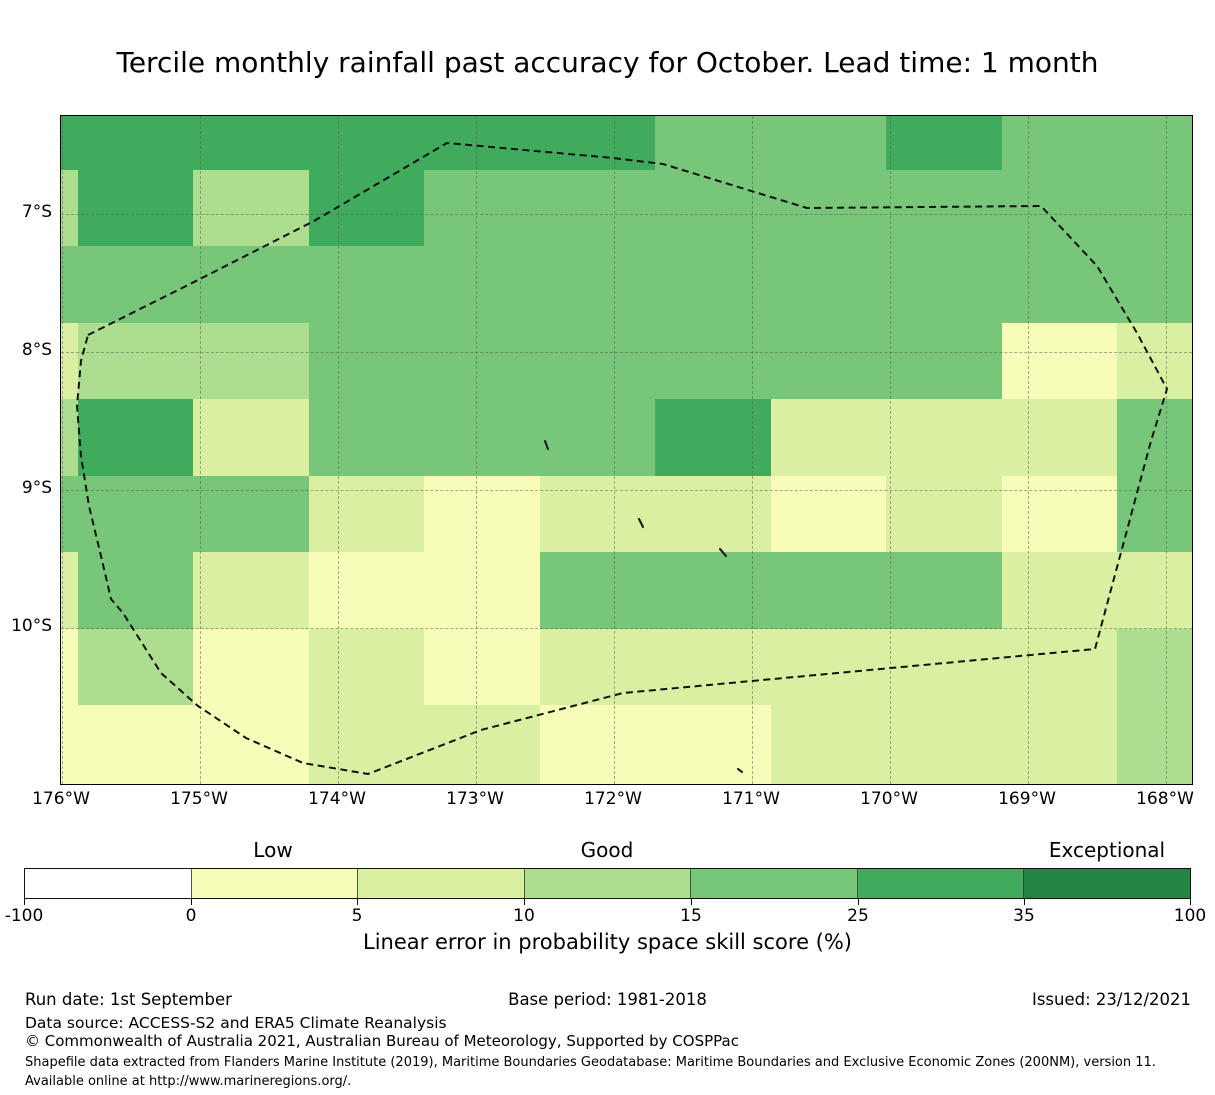  Describe the element at coordinates (36, 488) in the screenshot. I see `y-tick-label: 9°S` at that location.